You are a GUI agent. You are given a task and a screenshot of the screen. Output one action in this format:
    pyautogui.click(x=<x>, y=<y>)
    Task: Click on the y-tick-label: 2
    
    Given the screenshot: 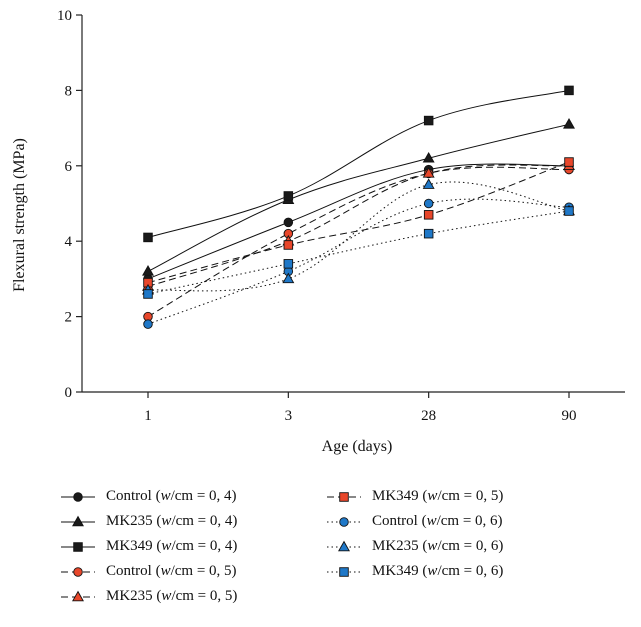 What is the action you would take?
    pyautogui.click(x=69, y=318)
    